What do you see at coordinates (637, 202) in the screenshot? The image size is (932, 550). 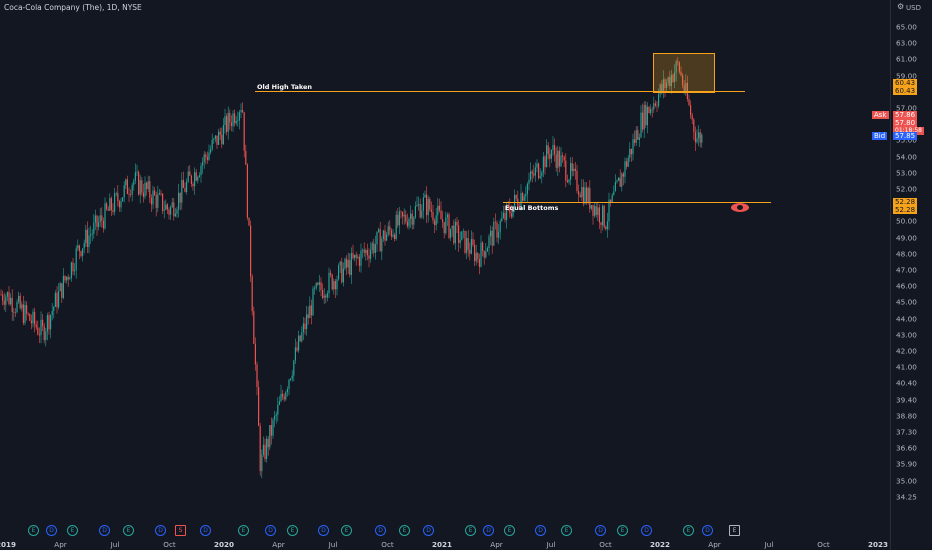 I see `equal-bottoms-line` at bounding box center [637, 202].